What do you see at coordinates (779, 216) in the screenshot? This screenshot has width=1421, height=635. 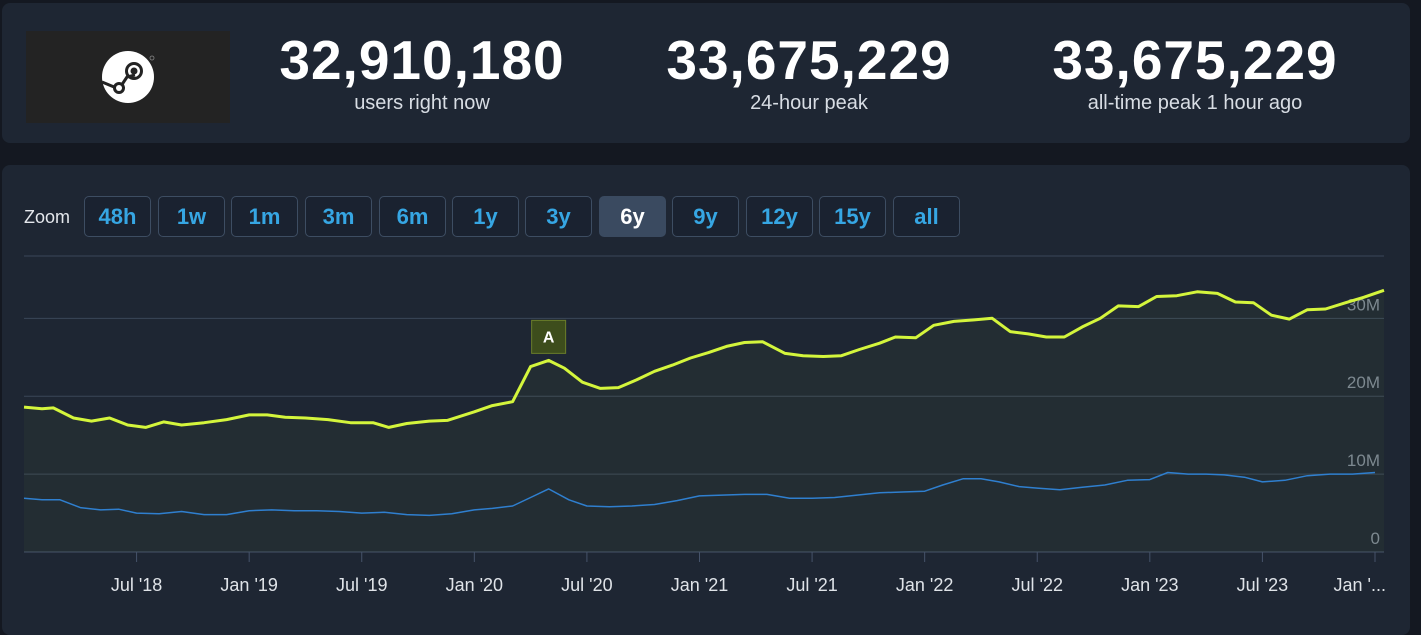 I see `zoom-button-12y: 12y` at bounding box center [779, 216].